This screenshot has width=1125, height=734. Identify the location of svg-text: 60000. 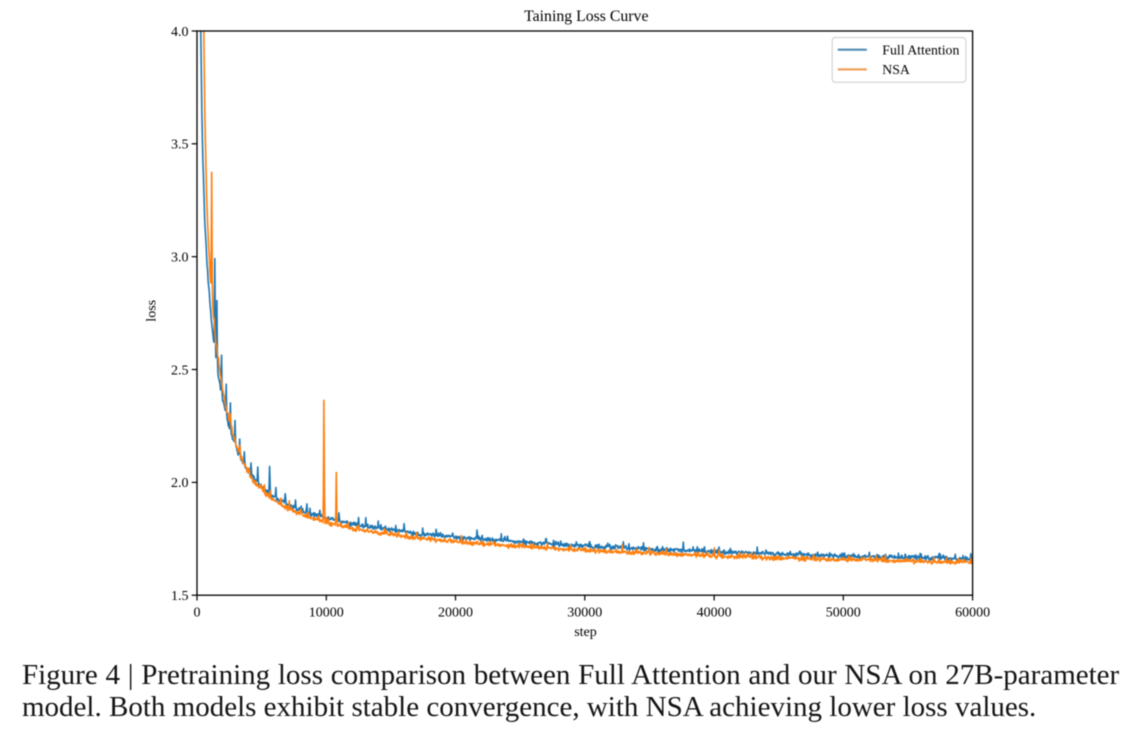
(972, 612).